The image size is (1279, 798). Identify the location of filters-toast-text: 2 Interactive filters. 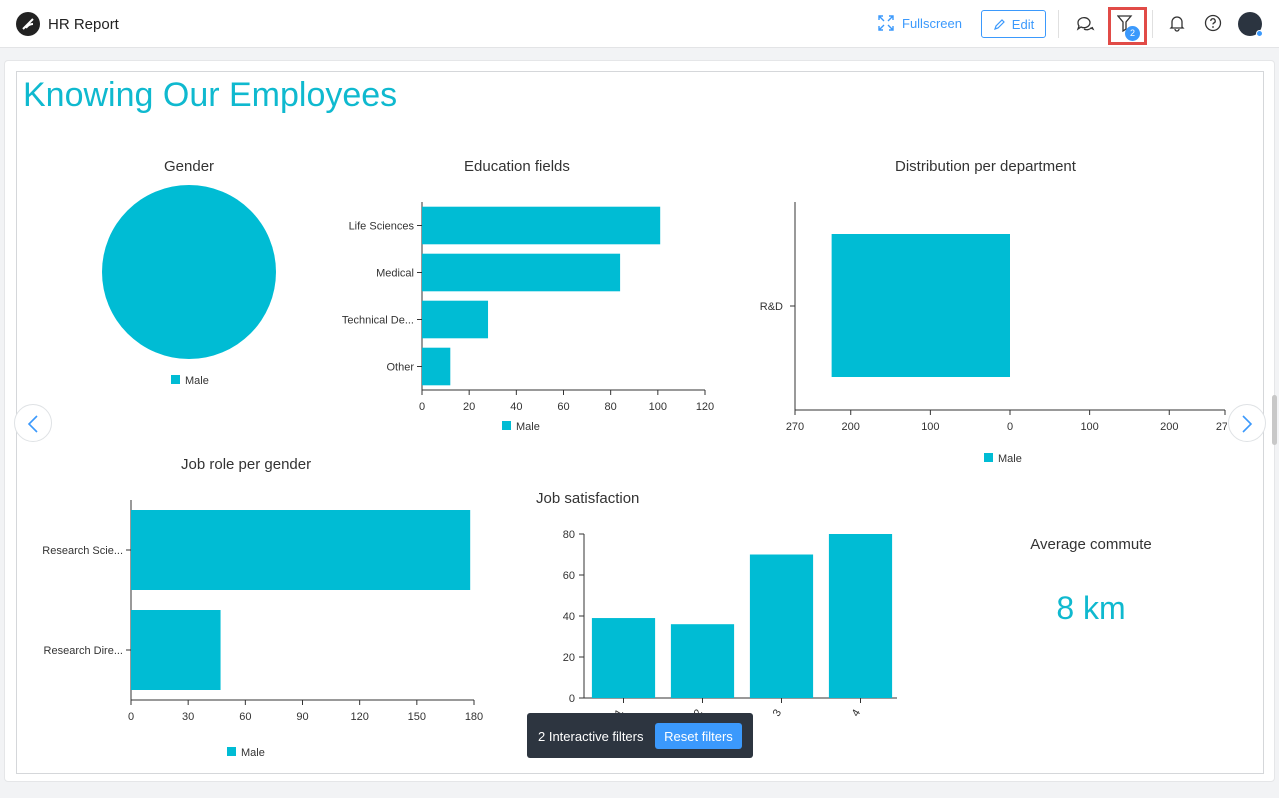
(591, 736).